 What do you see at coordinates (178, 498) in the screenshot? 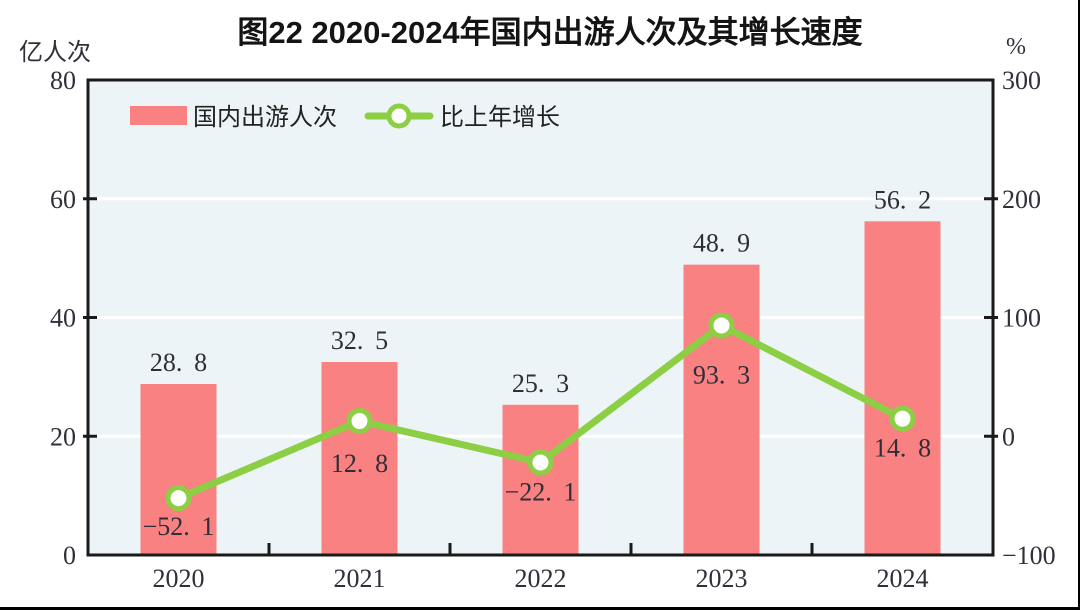
I see `line-marker-2020` at bounding box center [178, 498].